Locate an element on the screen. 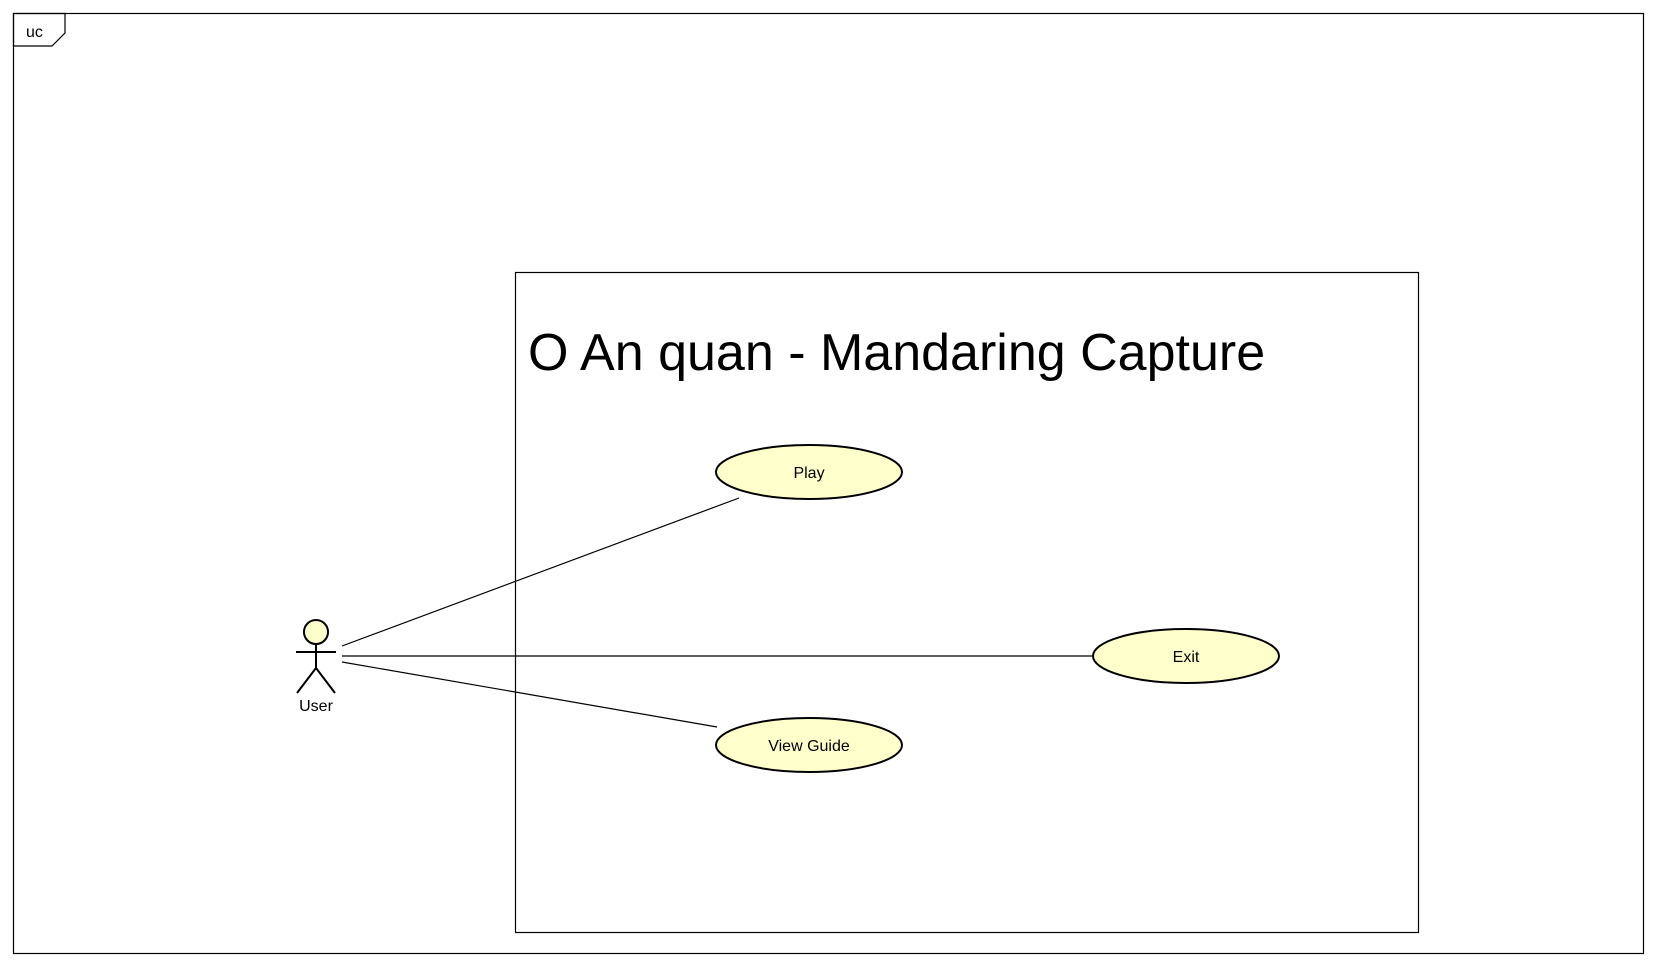 The image size is (1657, 966). use-case-play-ellipse is located at coordinates (809, 472).